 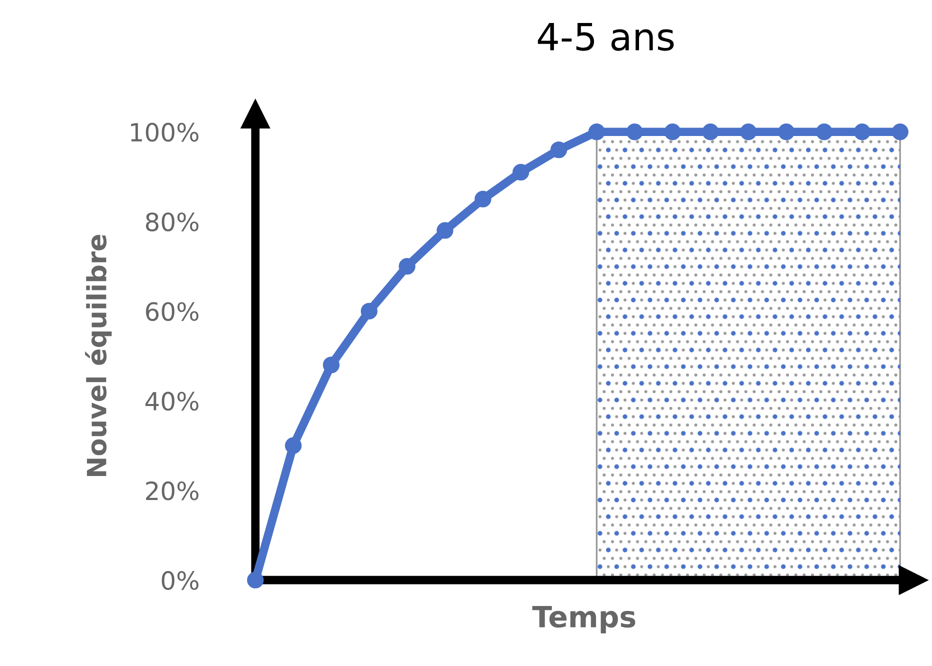 What do you see at coordinates (164, 132) in the screenshot?
I see `y-tick-label: 100%` at bounding box center [164, 132].